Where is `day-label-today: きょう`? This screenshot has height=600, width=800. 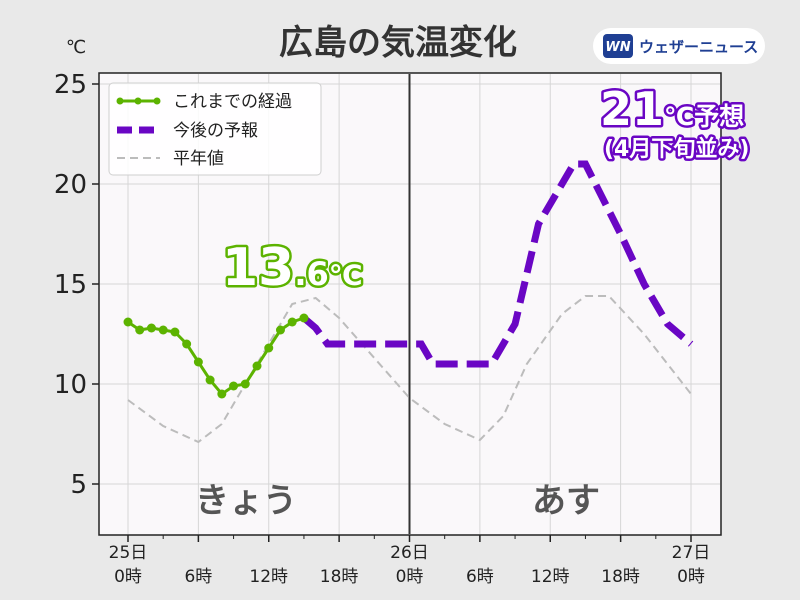 day-label-today: きょう is located at coordinates (246, 501).